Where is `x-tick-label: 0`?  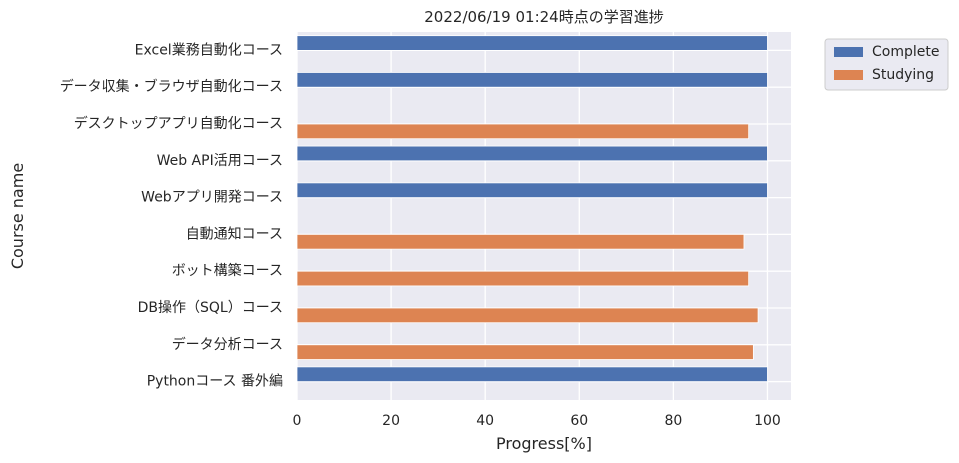
x-tick-label: 0 is located at coordinates (297, 421).